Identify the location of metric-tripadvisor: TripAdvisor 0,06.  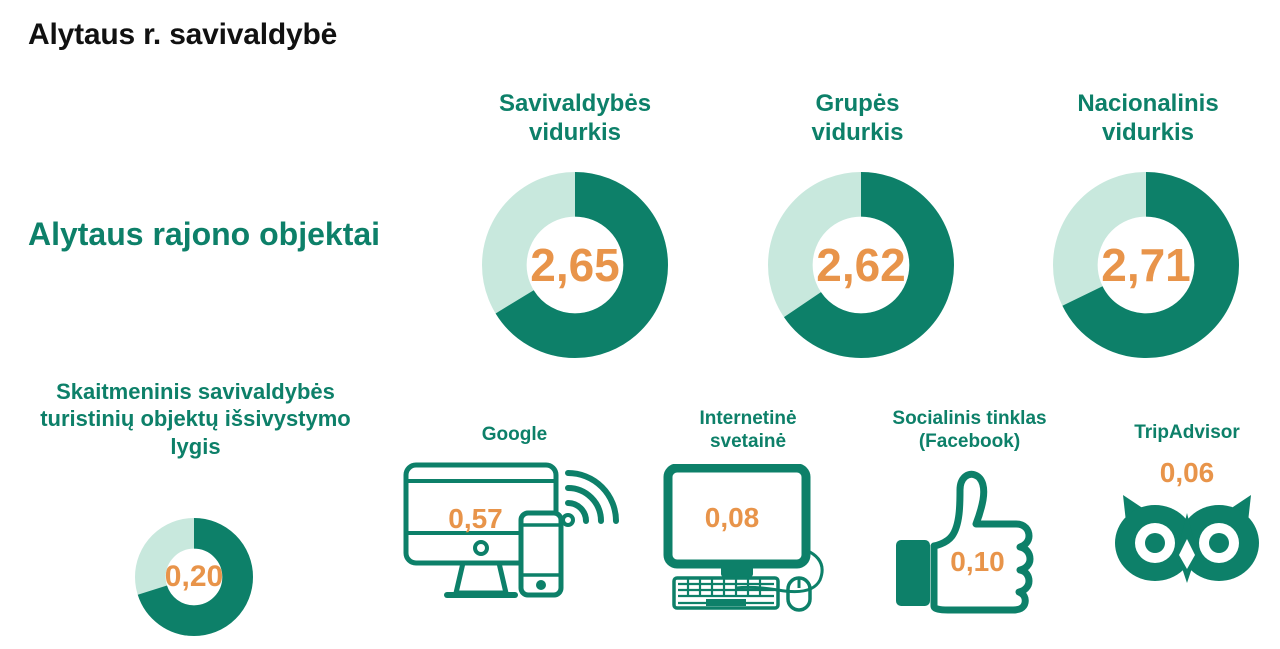
(1186, 502).